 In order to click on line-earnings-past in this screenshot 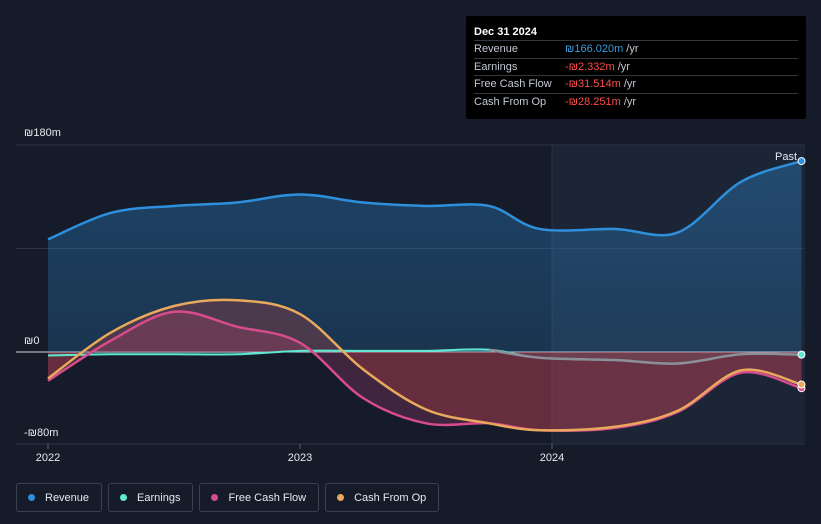, I will do `click(645, 356)`.